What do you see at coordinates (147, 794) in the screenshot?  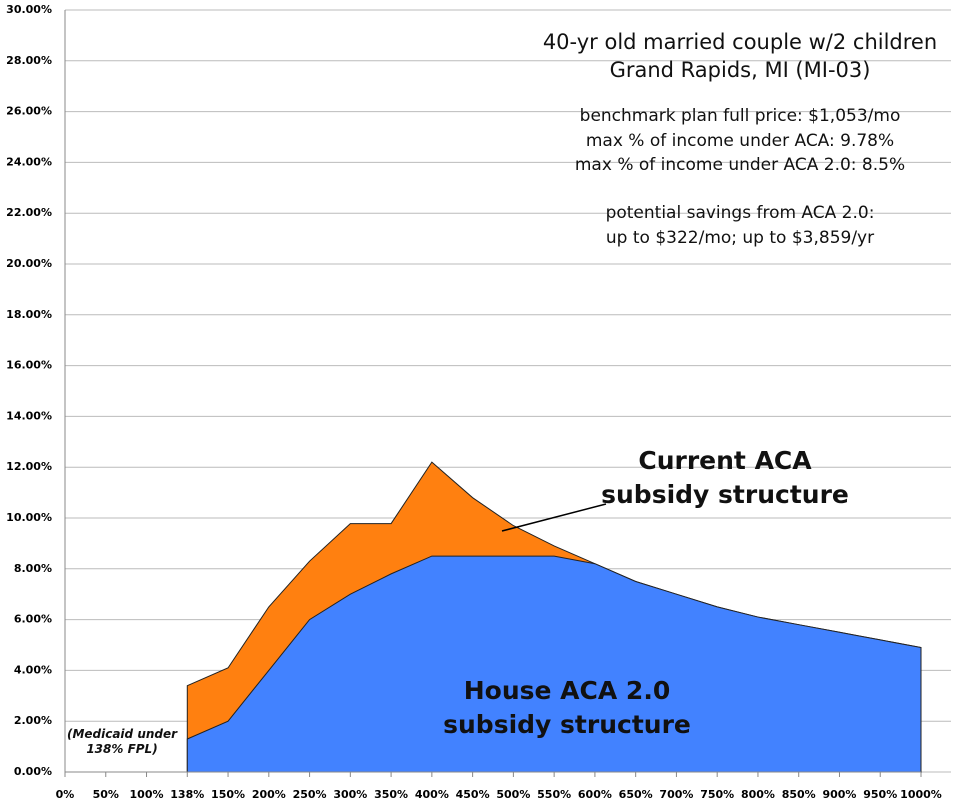 I see `x-tick-label: 100%` at bounding box center [147, 794].